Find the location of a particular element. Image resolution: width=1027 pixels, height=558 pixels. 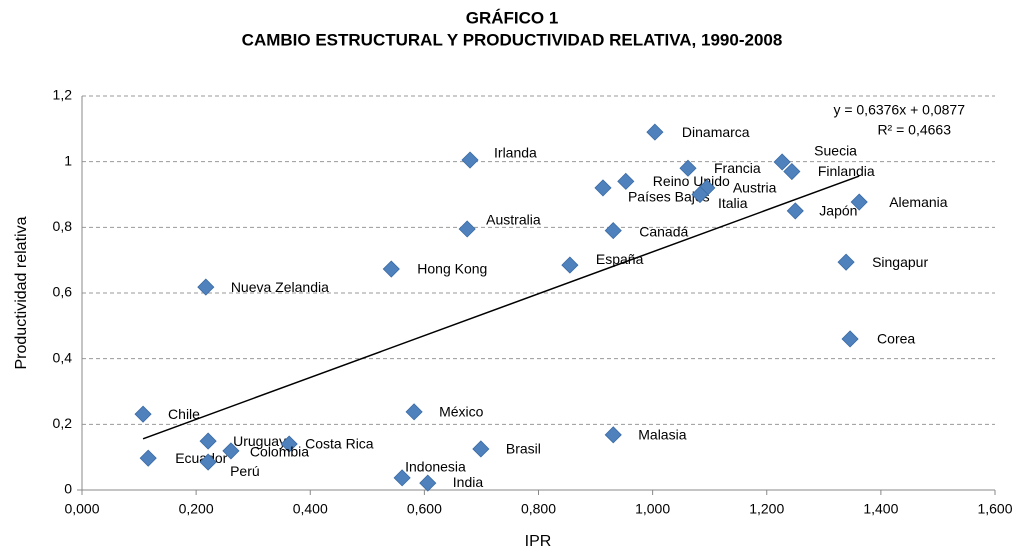

y-tick-label: 0,4 is located at coordinates (63, 357).